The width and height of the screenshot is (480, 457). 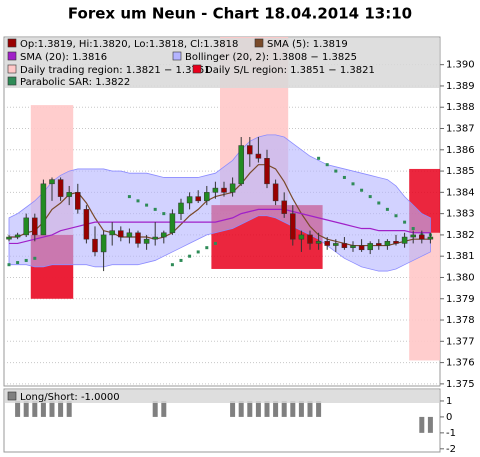 I want to click on y-tick-label: 1.375, so click(x=460, y=384).